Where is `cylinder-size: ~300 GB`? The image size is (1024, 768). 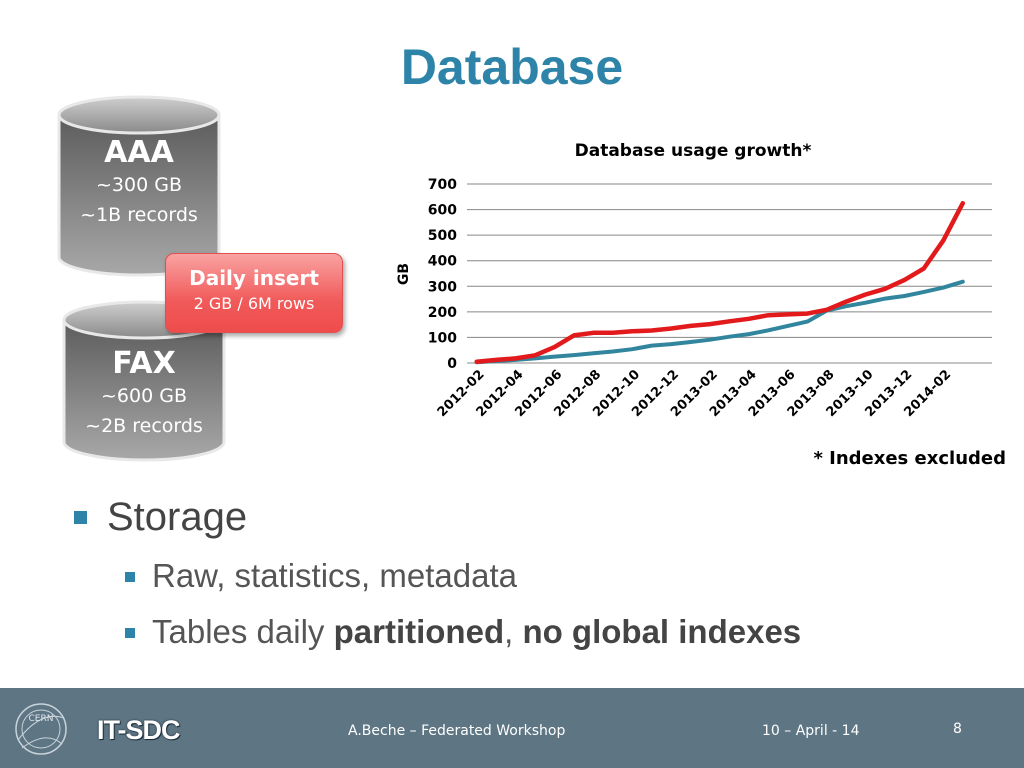 cylinder-size: ~300 GB is located at coordinates (139, 185).